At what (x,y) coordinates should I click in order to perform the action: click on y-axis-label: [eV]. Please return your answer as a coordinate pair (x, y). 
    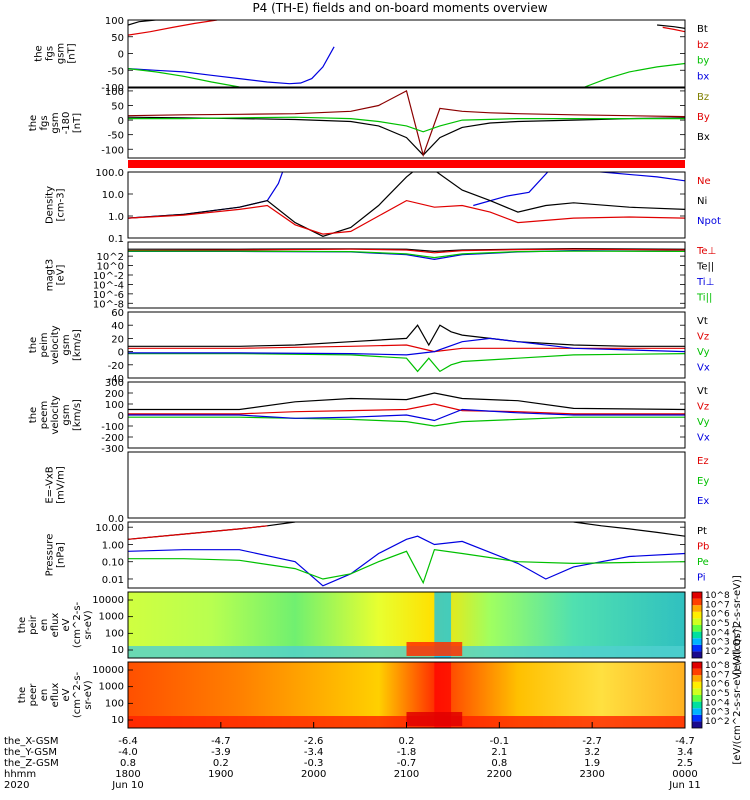
    Looking at the image, I should click on (61, 275).